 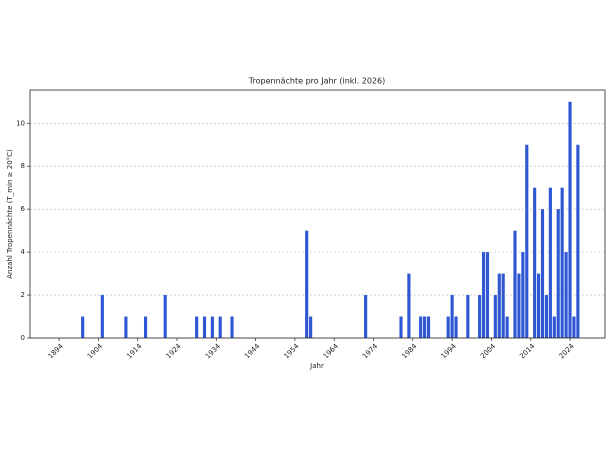 What do you see at coordinates (316, 366) in the screenshot?
I see `x-axis-label: Jahr` at bounding box center [316, 366].